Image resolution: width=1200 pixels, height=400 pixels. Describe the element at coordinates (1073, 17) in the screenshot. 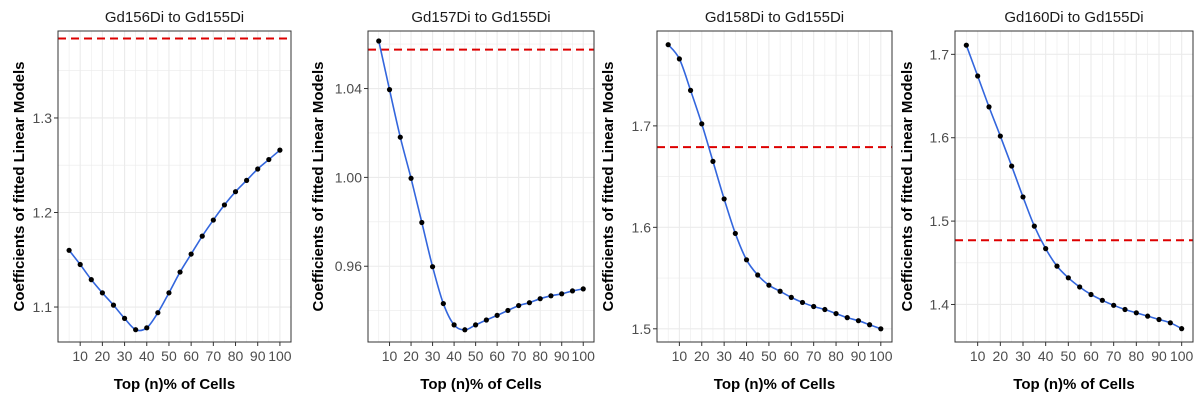

I see `chart-title: Gd160Di to Gd155Di` at that location.